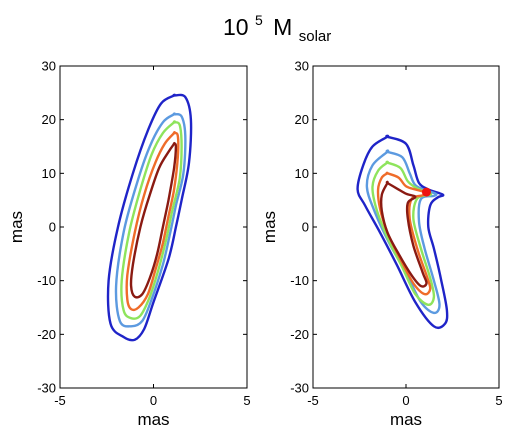 The height and width of the screenshot is (437, 507). I want to click on right-x-tick-label: 0, so click(405, 400).